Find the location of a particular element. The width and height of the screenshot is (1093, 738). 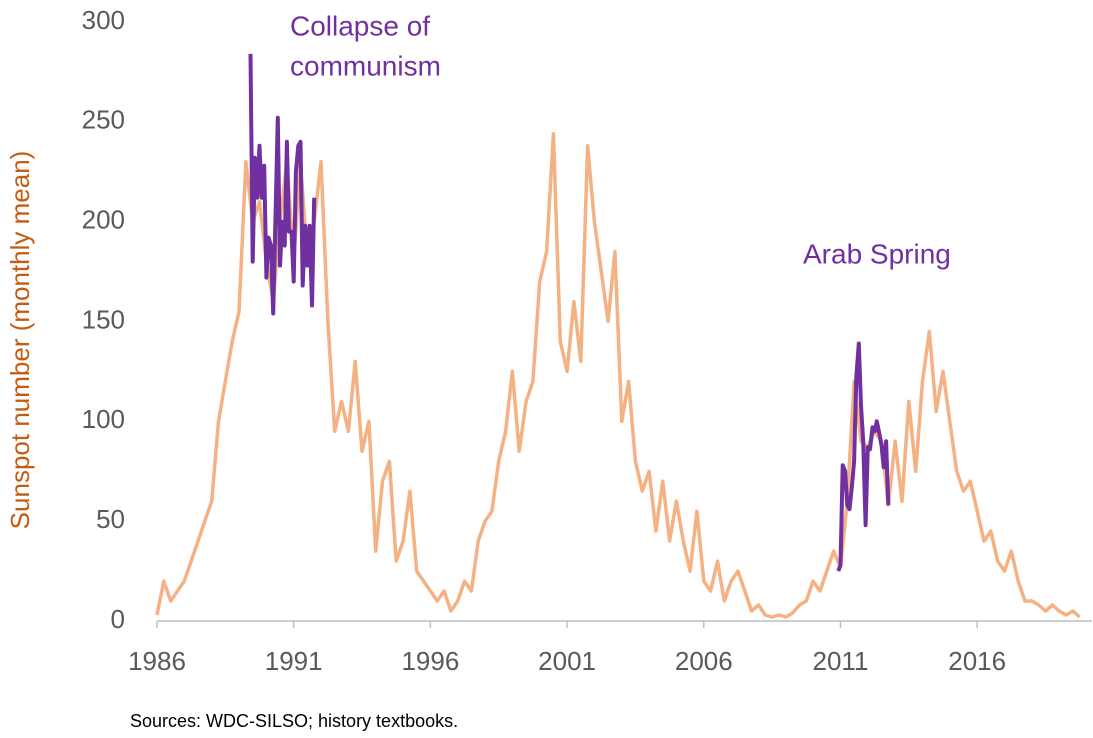

x-tick-label: 1996 is located at coordinates (430, 661).